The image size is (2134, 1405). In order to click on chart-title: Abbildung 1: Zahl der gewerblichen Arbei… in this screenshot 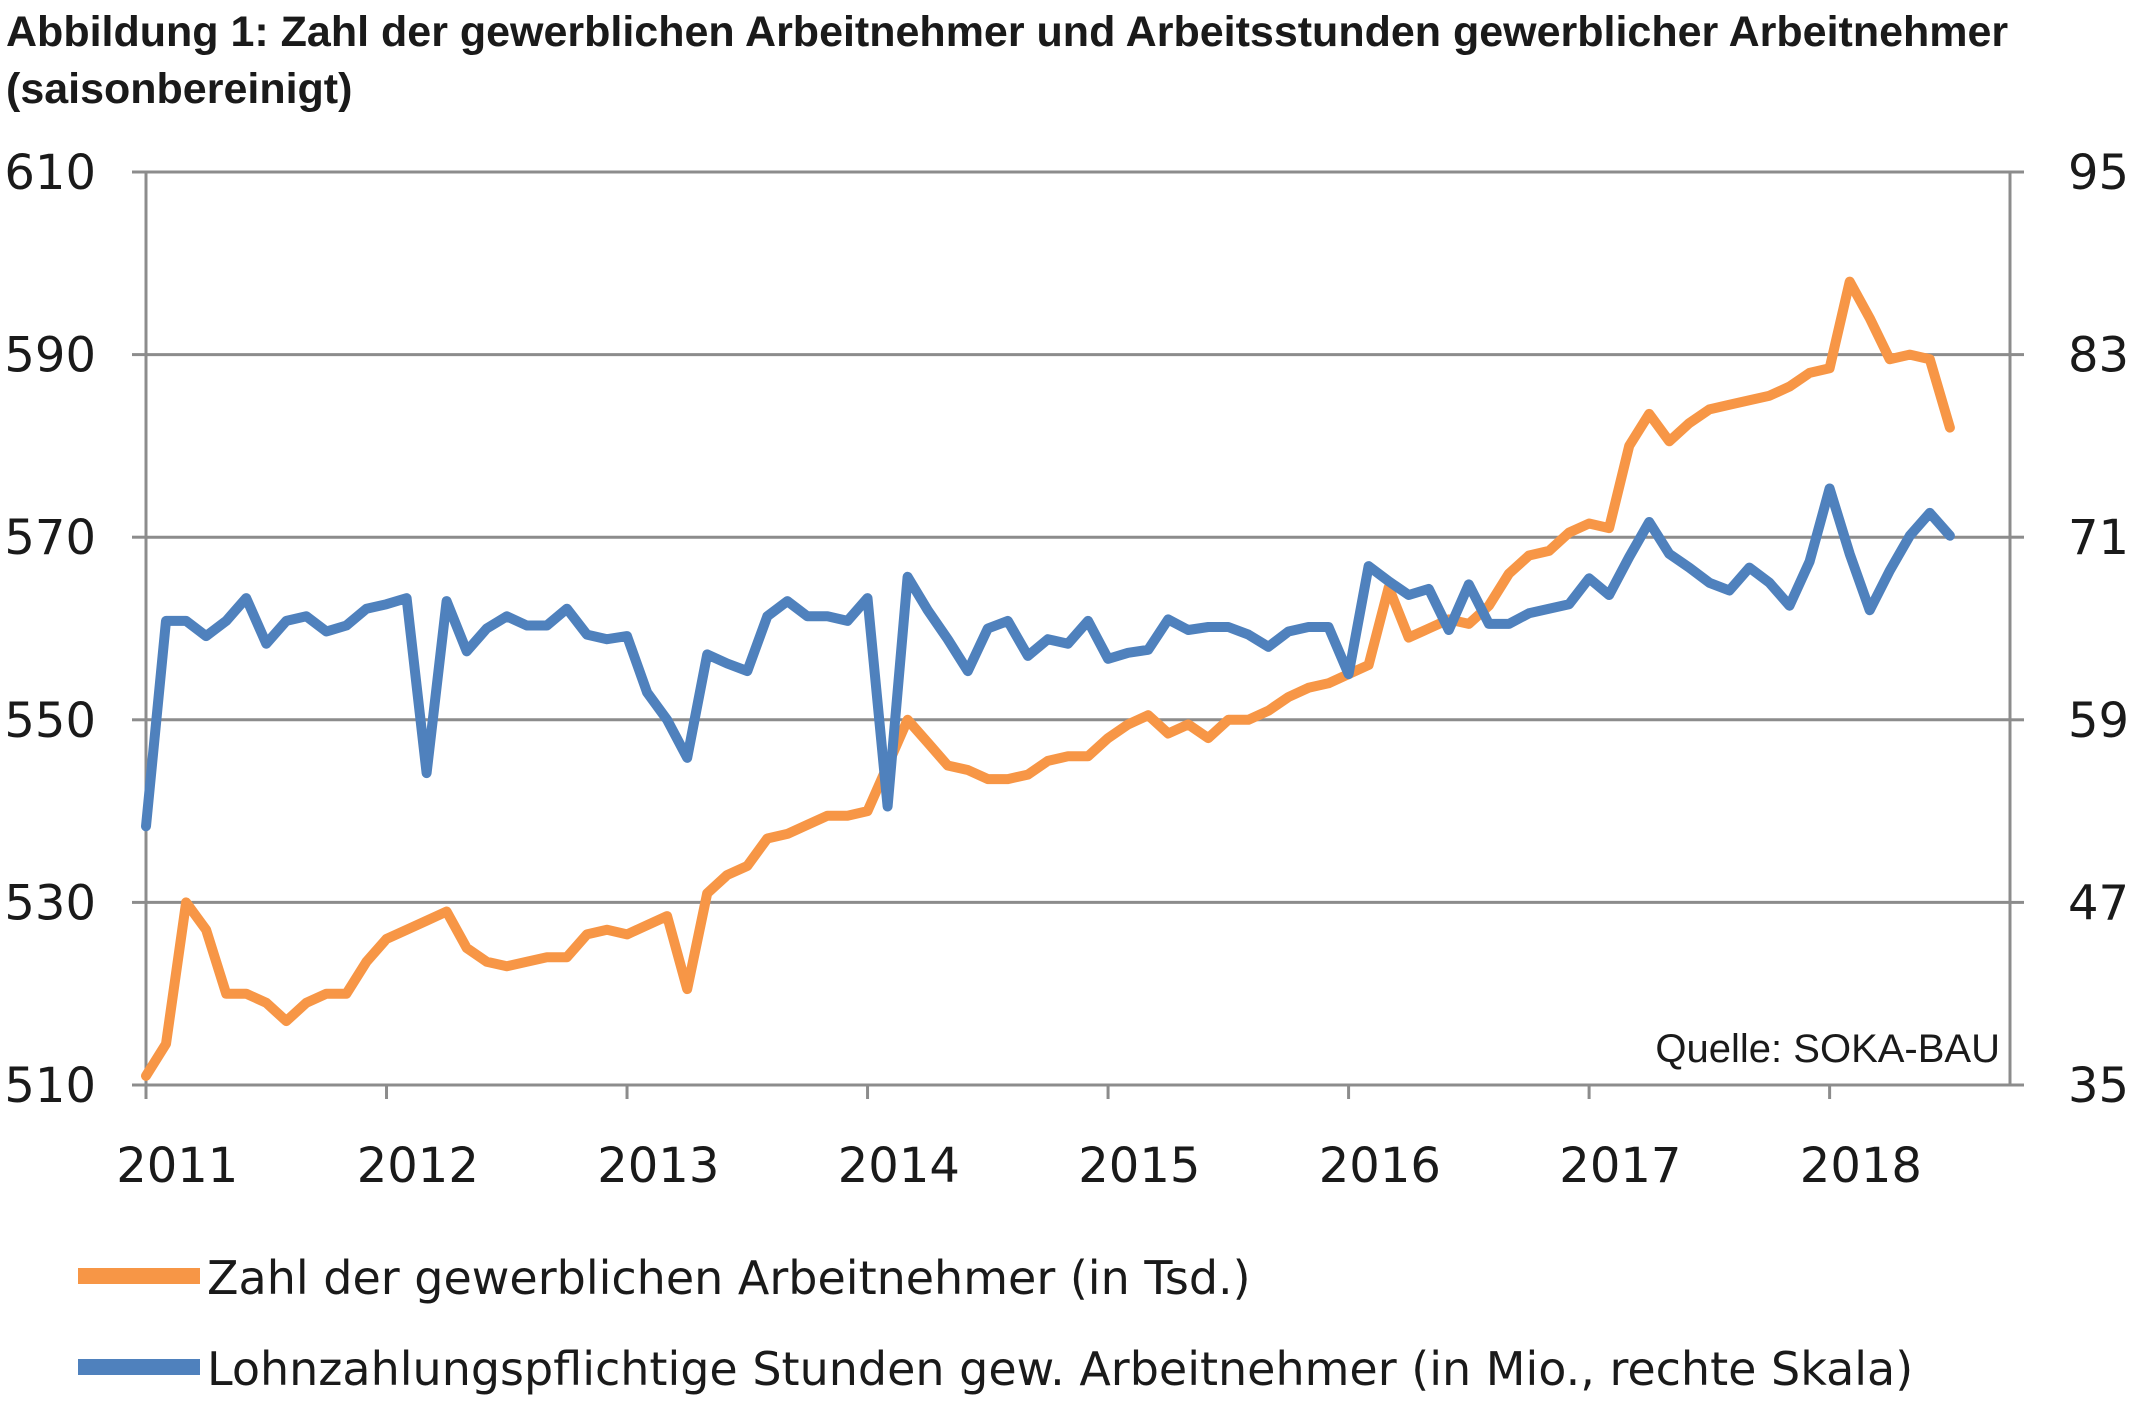, I will do `click(1007, 60)`.